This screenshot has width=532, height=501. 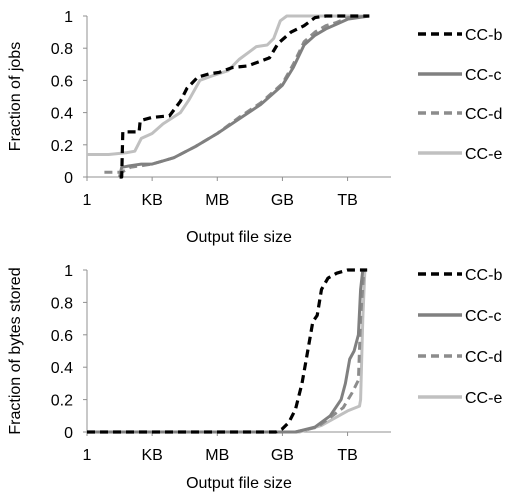 What do you see at coordinates (15, 96) in the screenshot?
I see `y-axis-label: Fraction of jobs` at bounding box center [15, 96].